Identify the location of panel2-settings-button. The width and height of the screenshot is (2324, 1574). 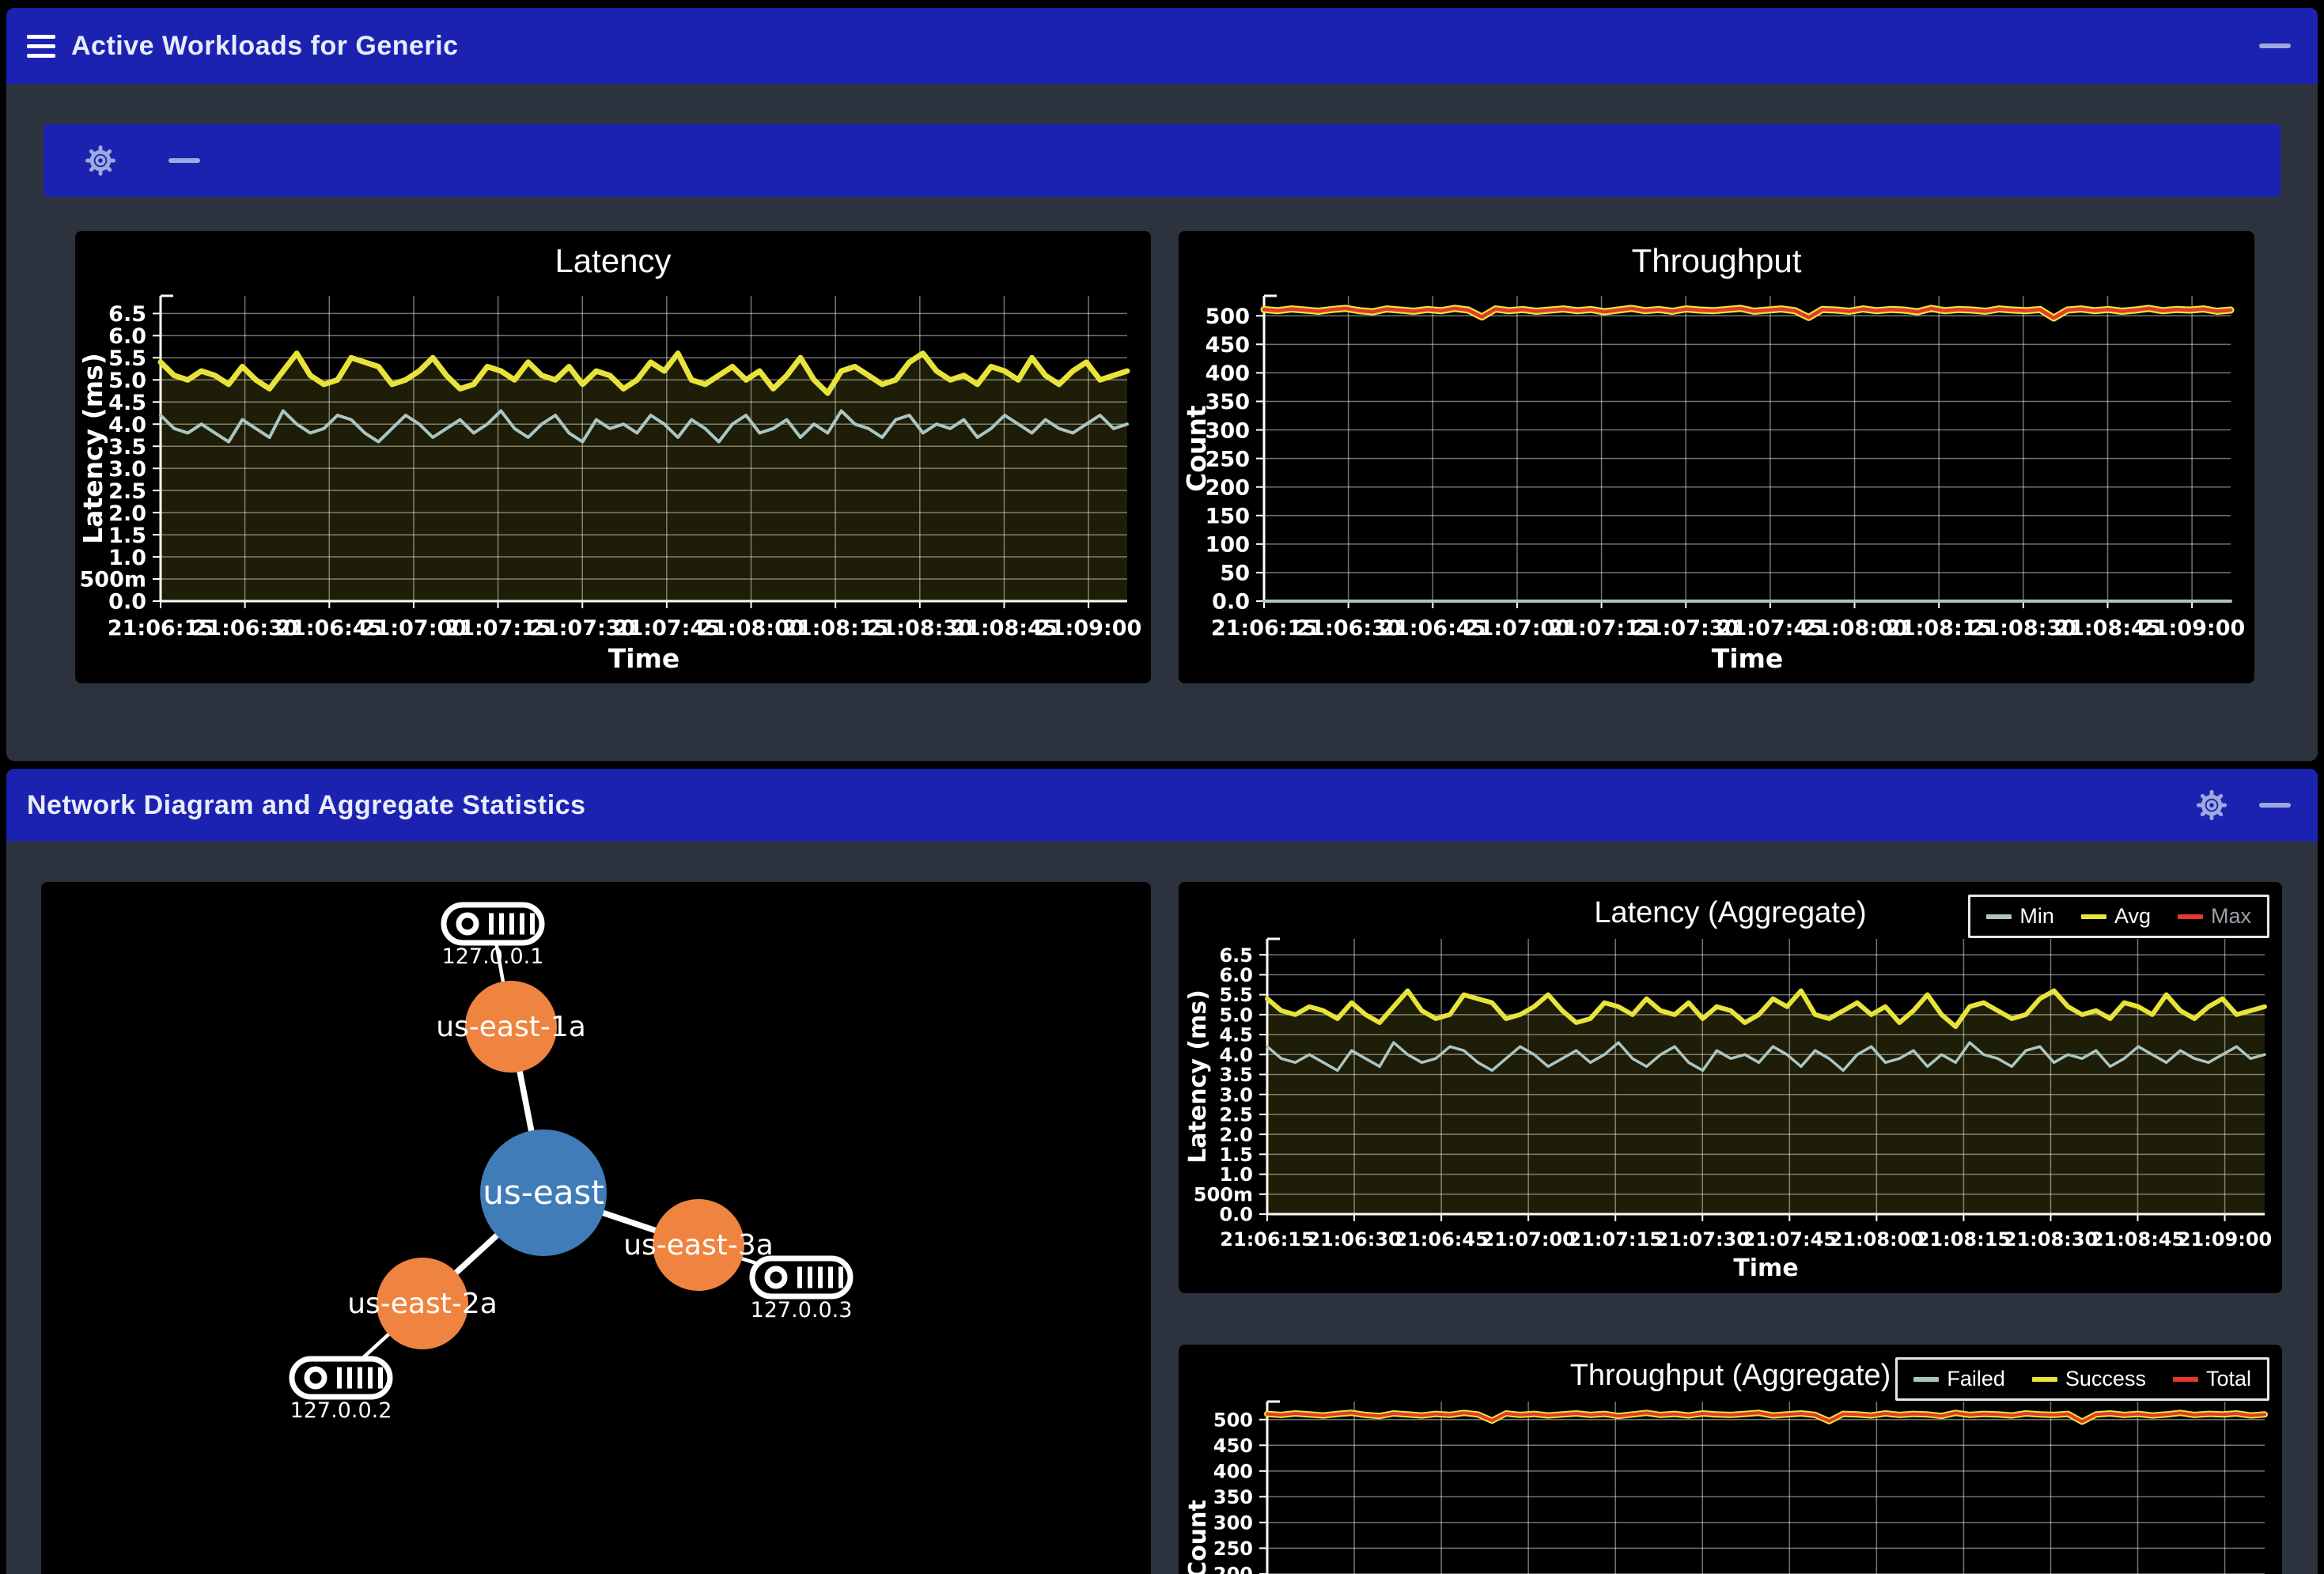
(2212, 805).